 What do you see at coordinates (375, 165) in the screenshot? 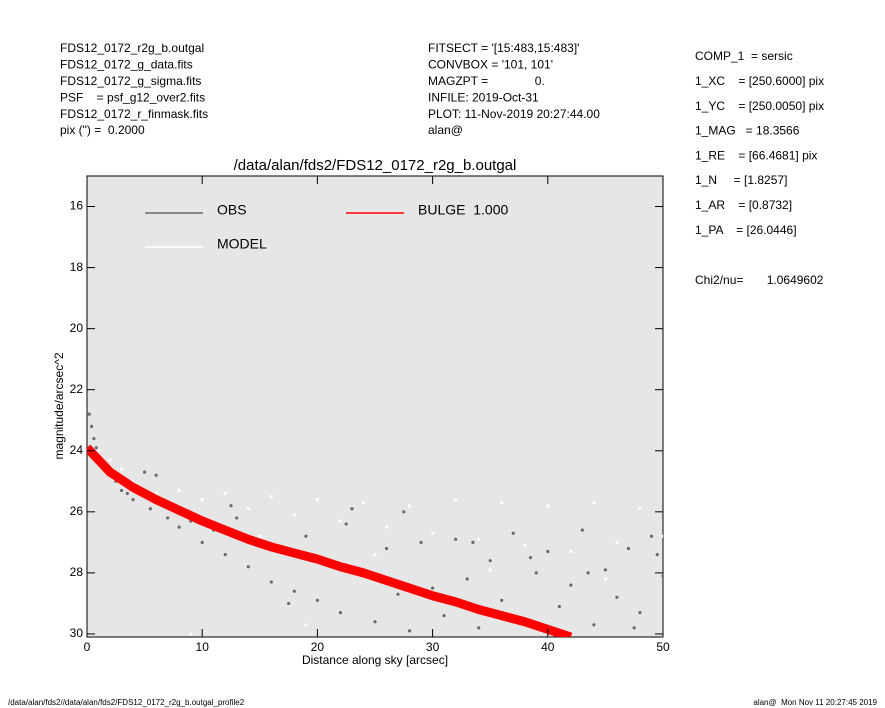
I see `chart-title: /data/alan/fds2/FDS12_0172_r2g_b.outgal` at bounding box center [375, 165].